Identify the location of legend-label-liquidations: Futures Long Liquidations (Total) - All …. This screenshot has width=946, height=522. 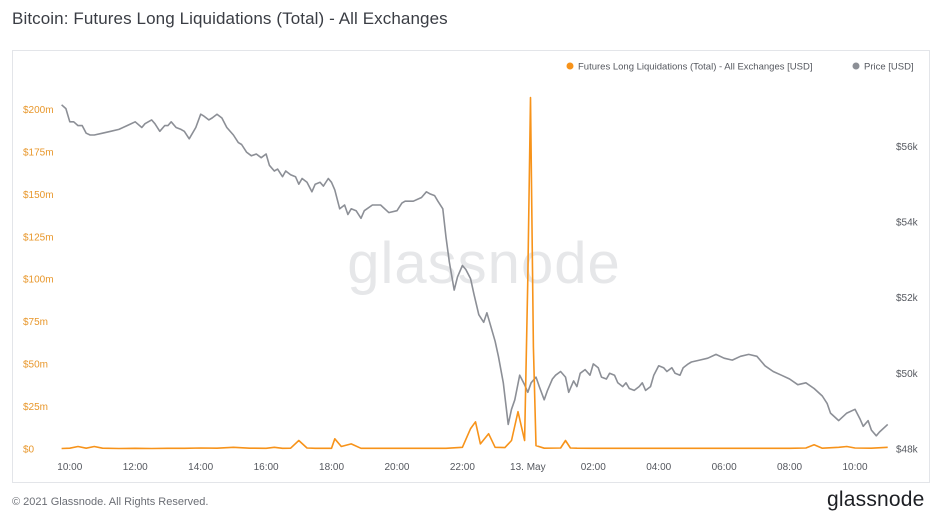
(695, 67).